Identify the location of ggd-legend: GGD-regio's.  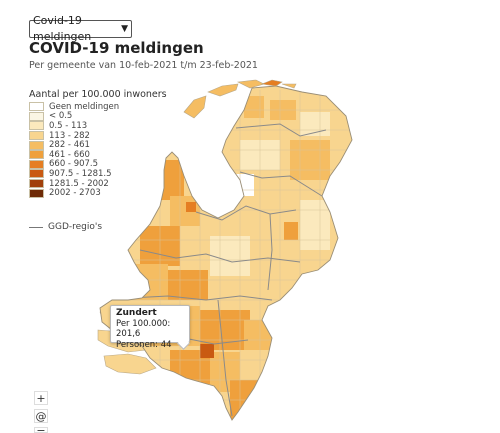
(65, 227).